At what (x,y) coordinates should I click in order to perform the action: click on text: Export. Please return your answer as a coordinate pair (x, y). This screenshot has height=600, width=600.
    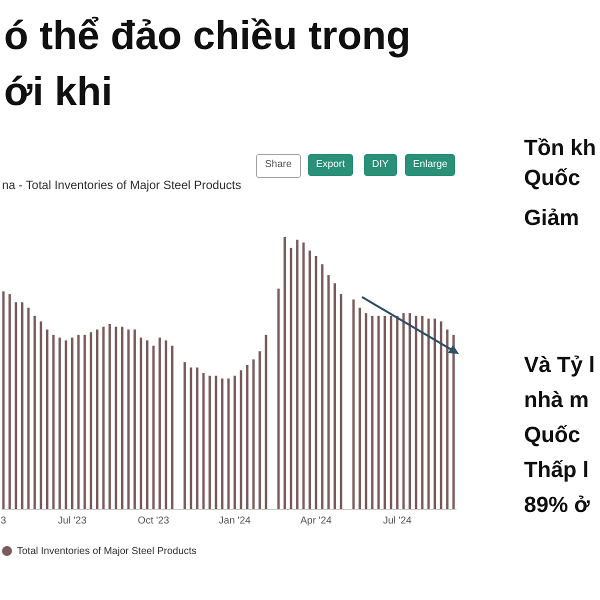
    Looking at the image, I should click on (330, 165).